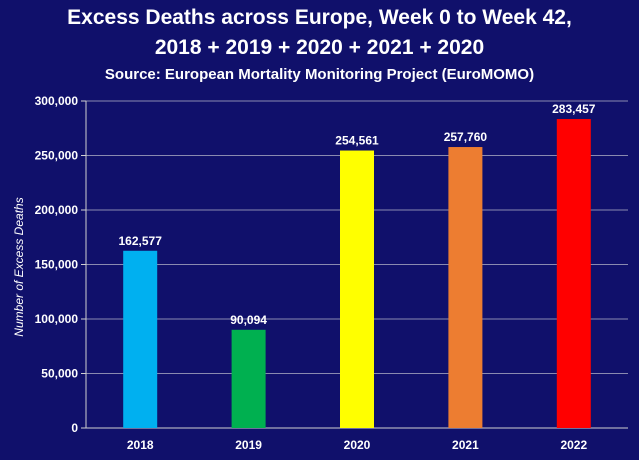  I want to click on y-tick-label: 50,000, so click(59, 374).